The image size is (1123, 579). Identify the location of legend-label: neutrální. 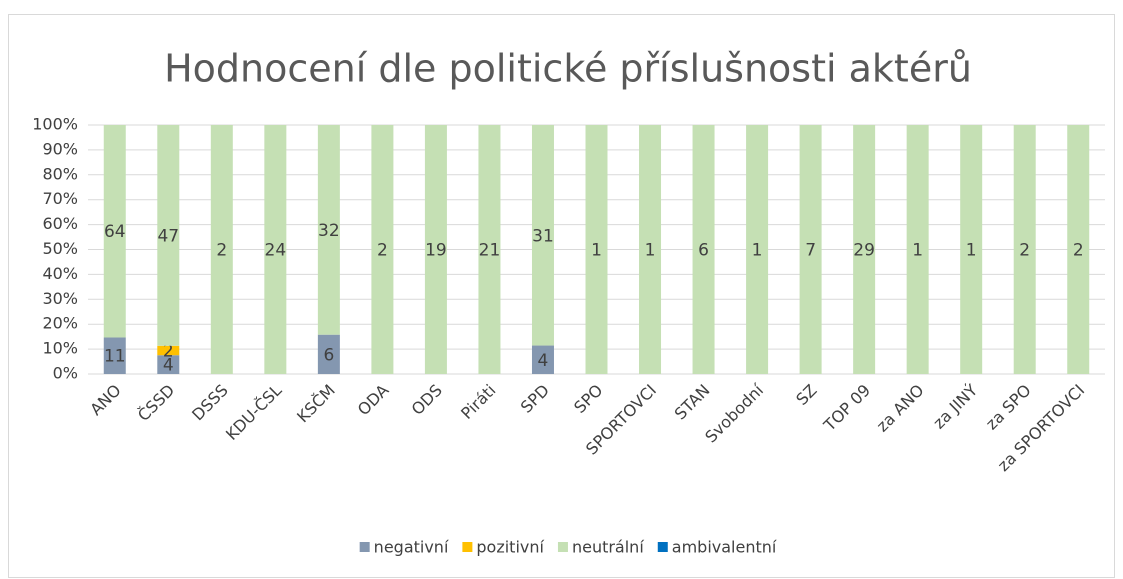
(608, 547).